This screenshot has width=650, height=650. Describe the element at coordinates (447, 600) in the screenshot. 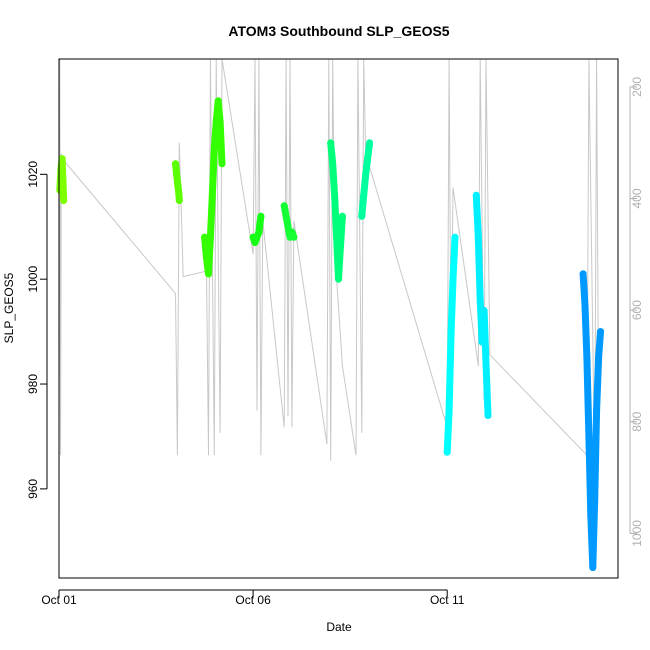

I see `x-tick-label: Oct 11` at that location.